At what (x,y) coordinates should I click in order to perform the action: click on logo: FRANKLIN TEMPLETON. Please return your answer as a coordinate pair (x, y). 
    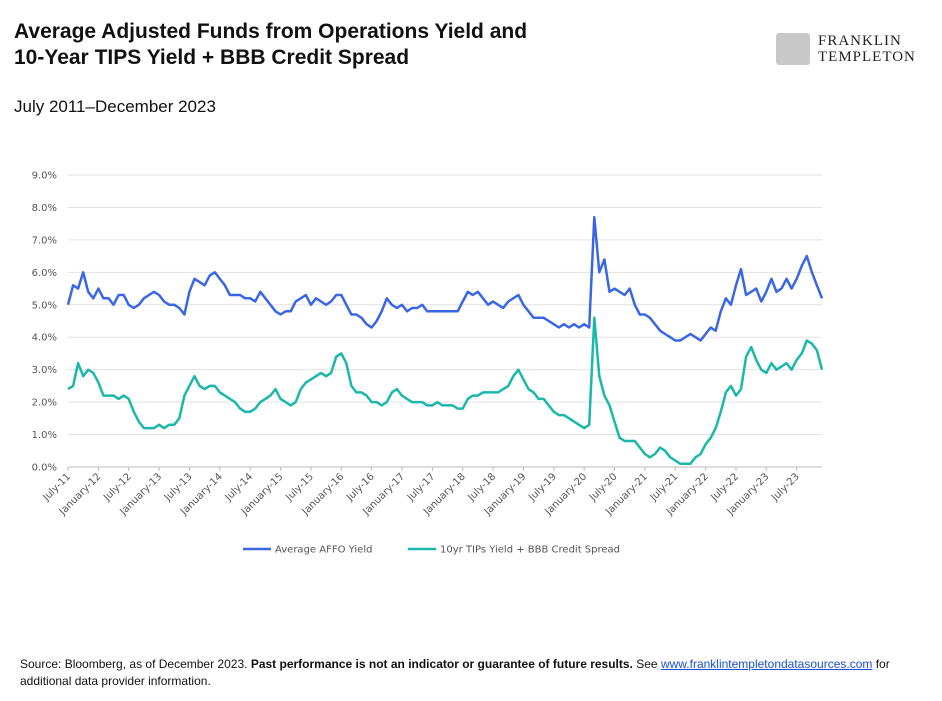
    Looking at the image, I should click on (867, 49).